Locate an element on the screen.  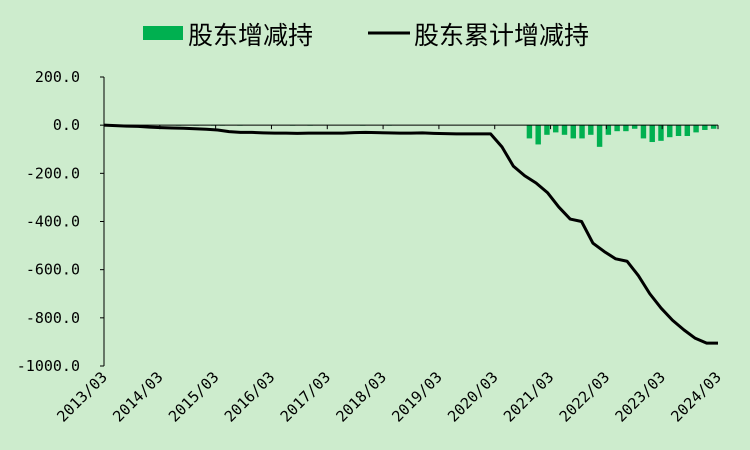
legend: 股东增减持 股东累计增减持 is located at coordinates (366, 35).